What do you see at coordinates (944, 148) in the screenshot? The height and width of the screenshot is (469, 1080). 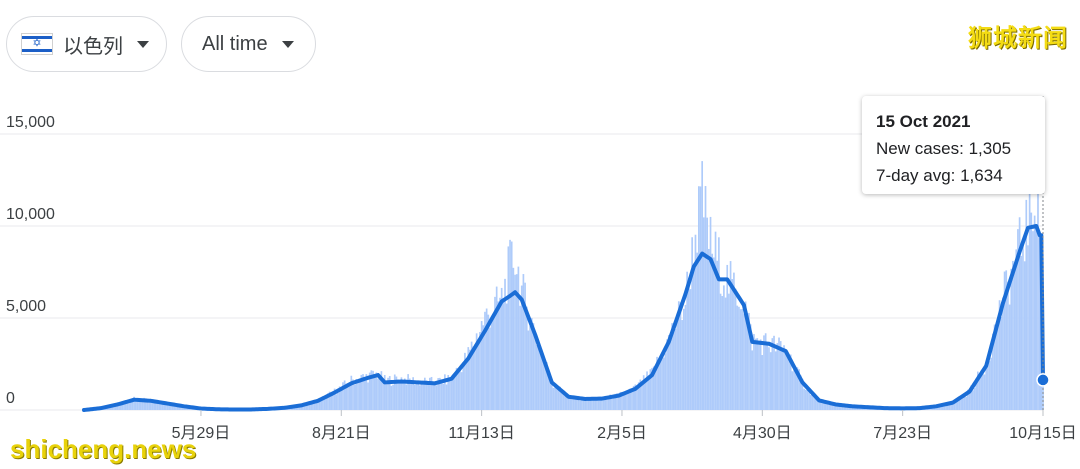 I see `tooltip-new-cases: New cases: 1,305` at bounding box center [944, 148].